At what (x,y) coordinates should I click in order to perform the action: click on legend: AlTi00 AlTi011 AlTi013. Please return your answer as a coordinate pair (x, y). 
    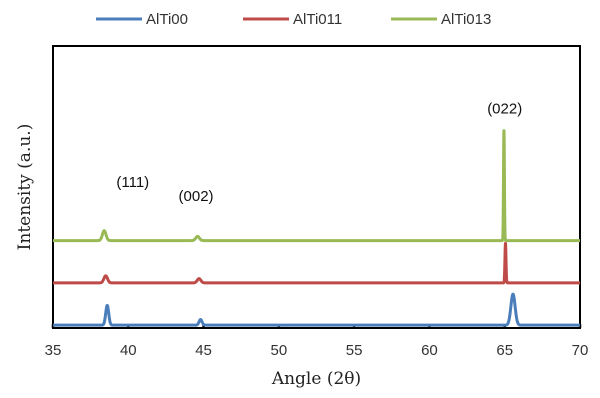
    Looking at the image, I should click on (293, 19).